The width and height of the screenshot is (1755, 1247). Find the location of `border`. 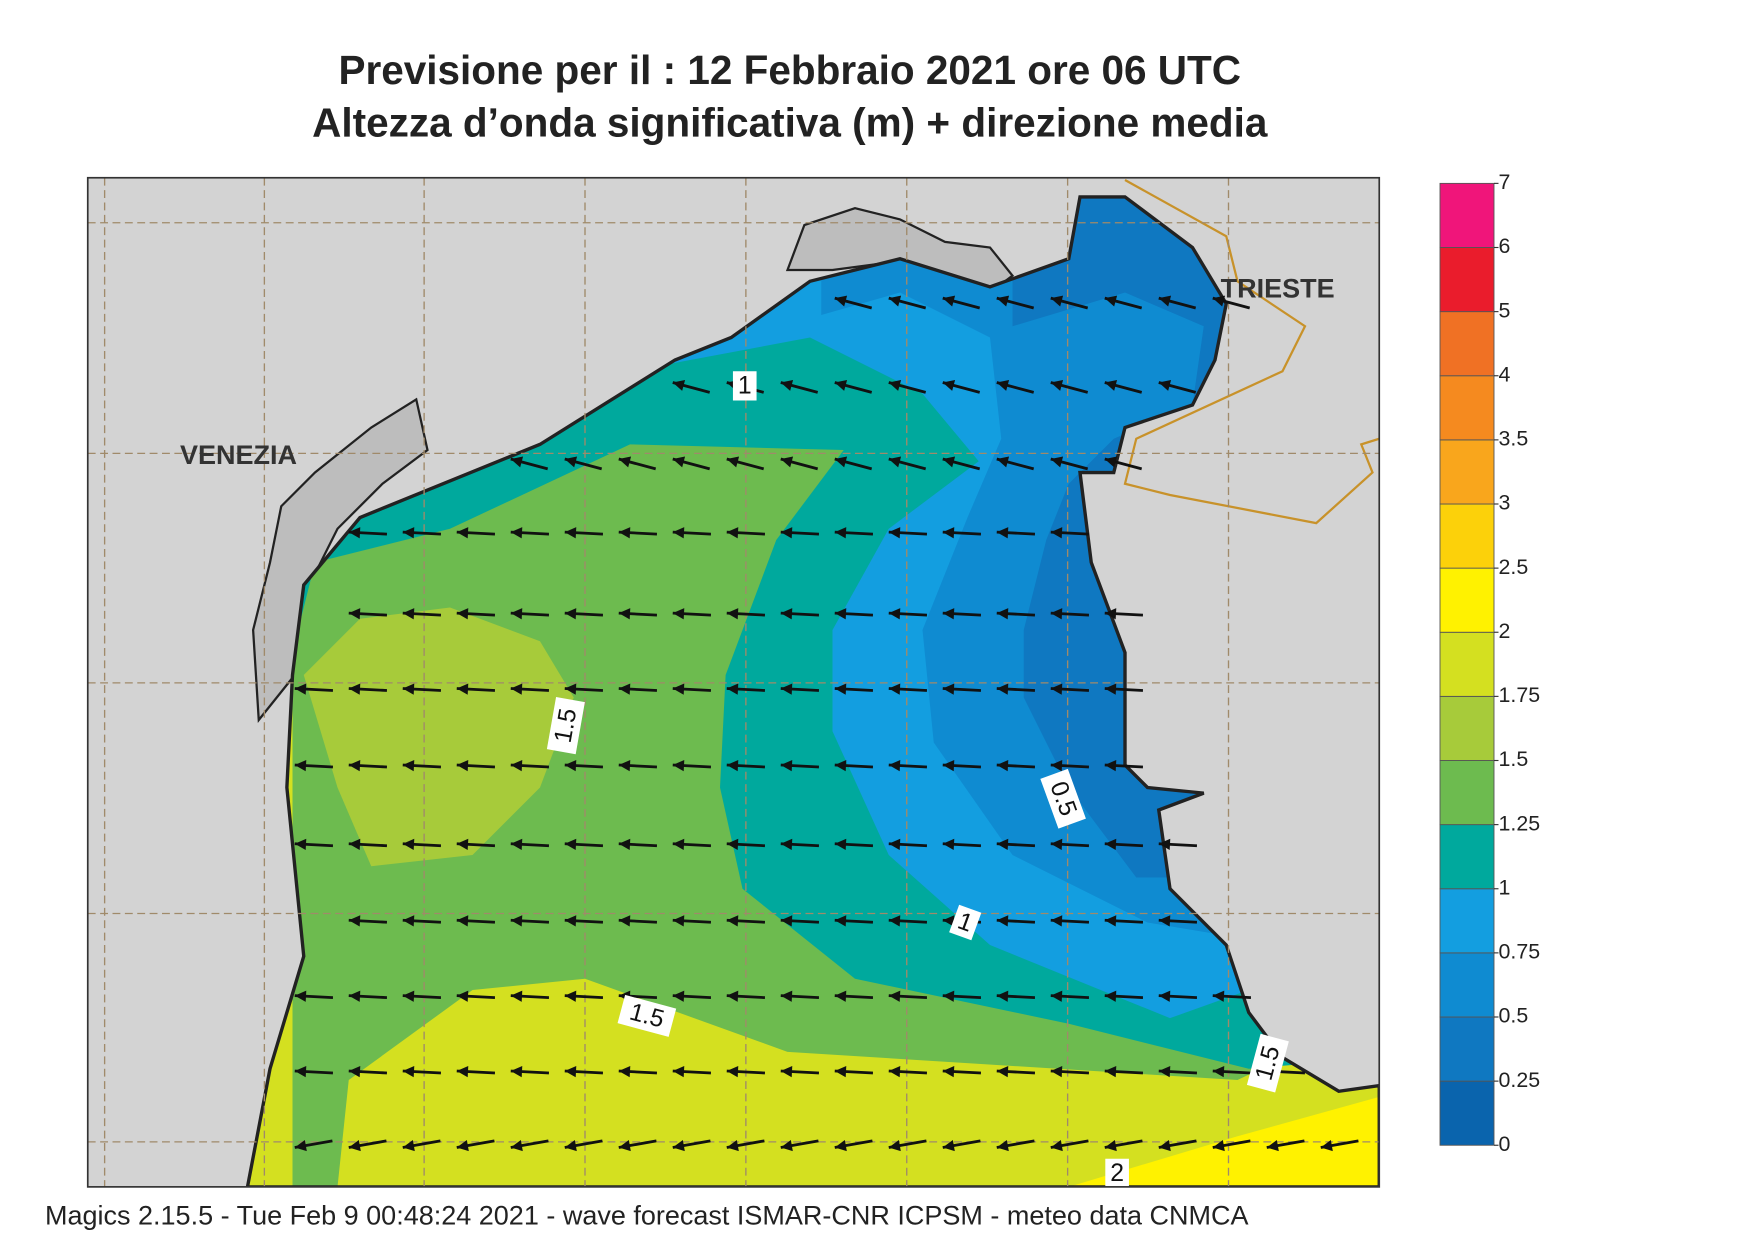

border is located at coordinates (1251, 352).